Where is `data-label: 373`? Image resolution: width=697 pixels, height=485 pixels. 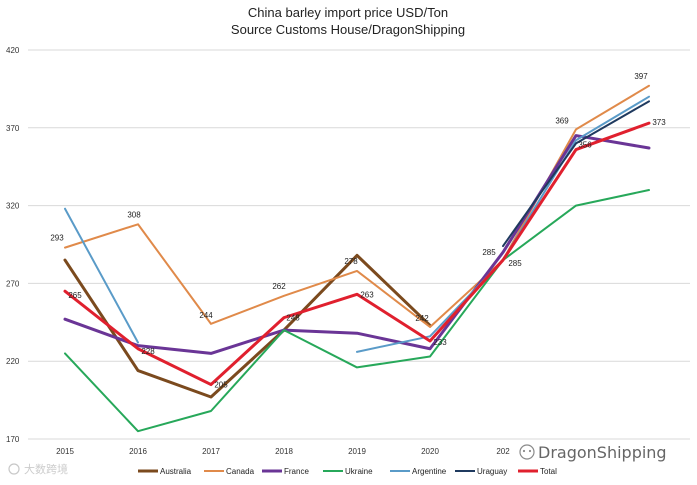 data-label: 373 is located at coordinates (659, 122).